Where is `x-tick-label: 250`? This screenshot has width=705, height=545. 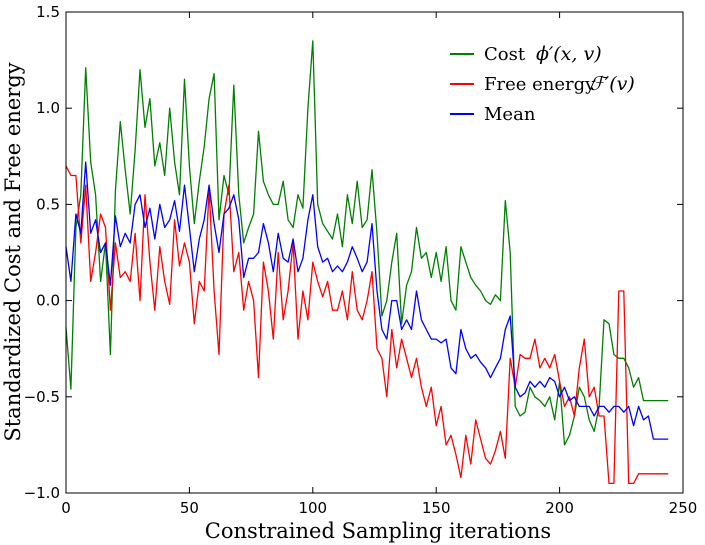 x-tick-label: 250 is located at coordinates (683, 508).